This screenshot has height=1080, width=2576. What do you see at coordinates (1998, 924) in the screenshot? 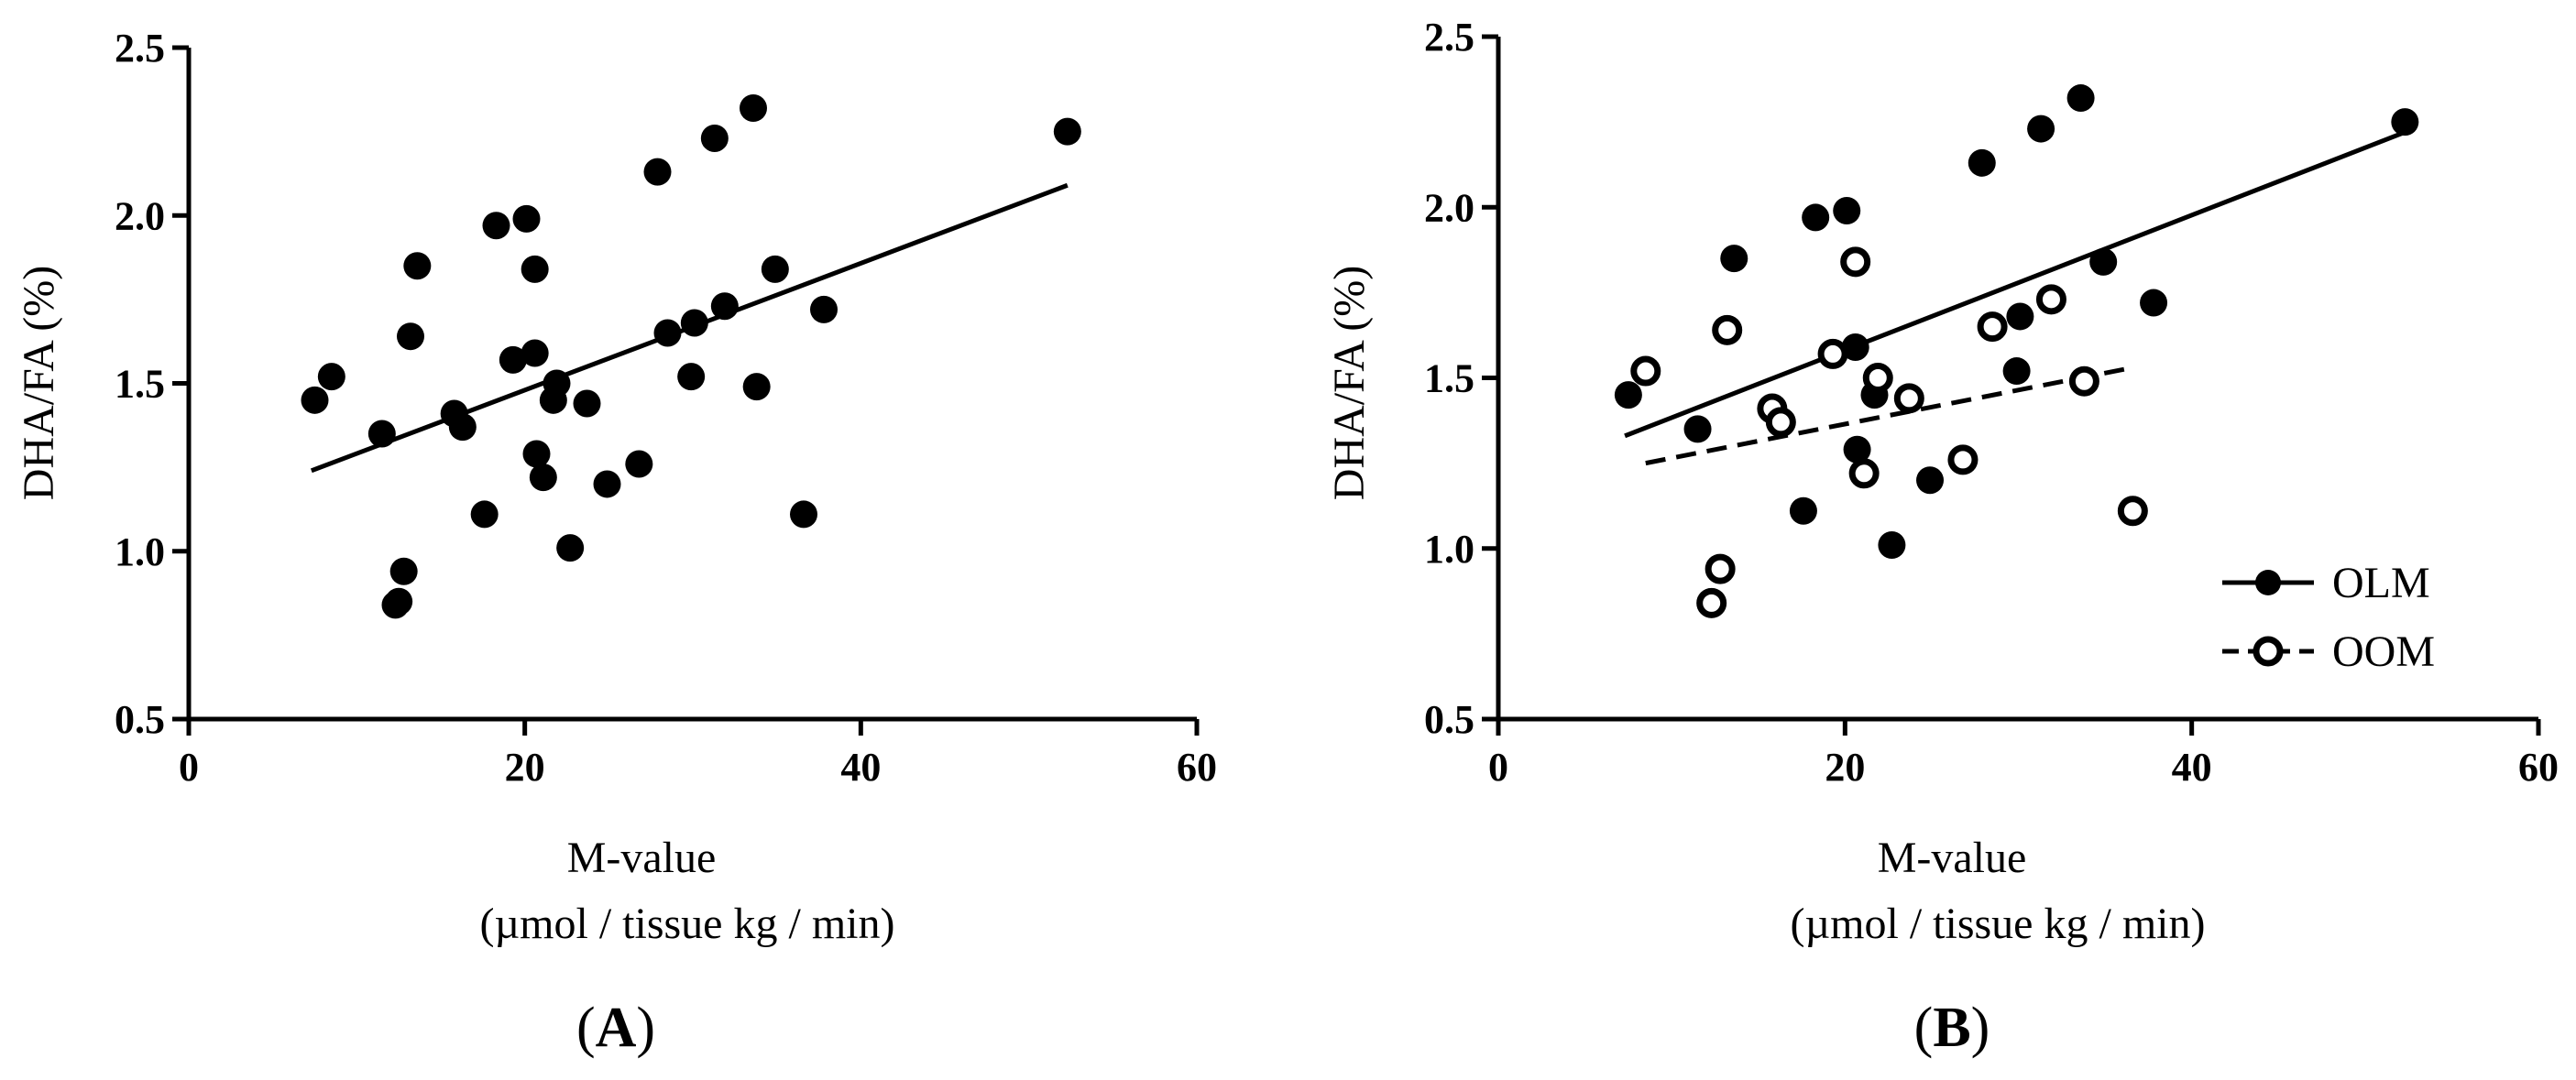
I see `x-axis-unit-b: (µmol / tissue kg / min)` at bounding box center [1998, 924].